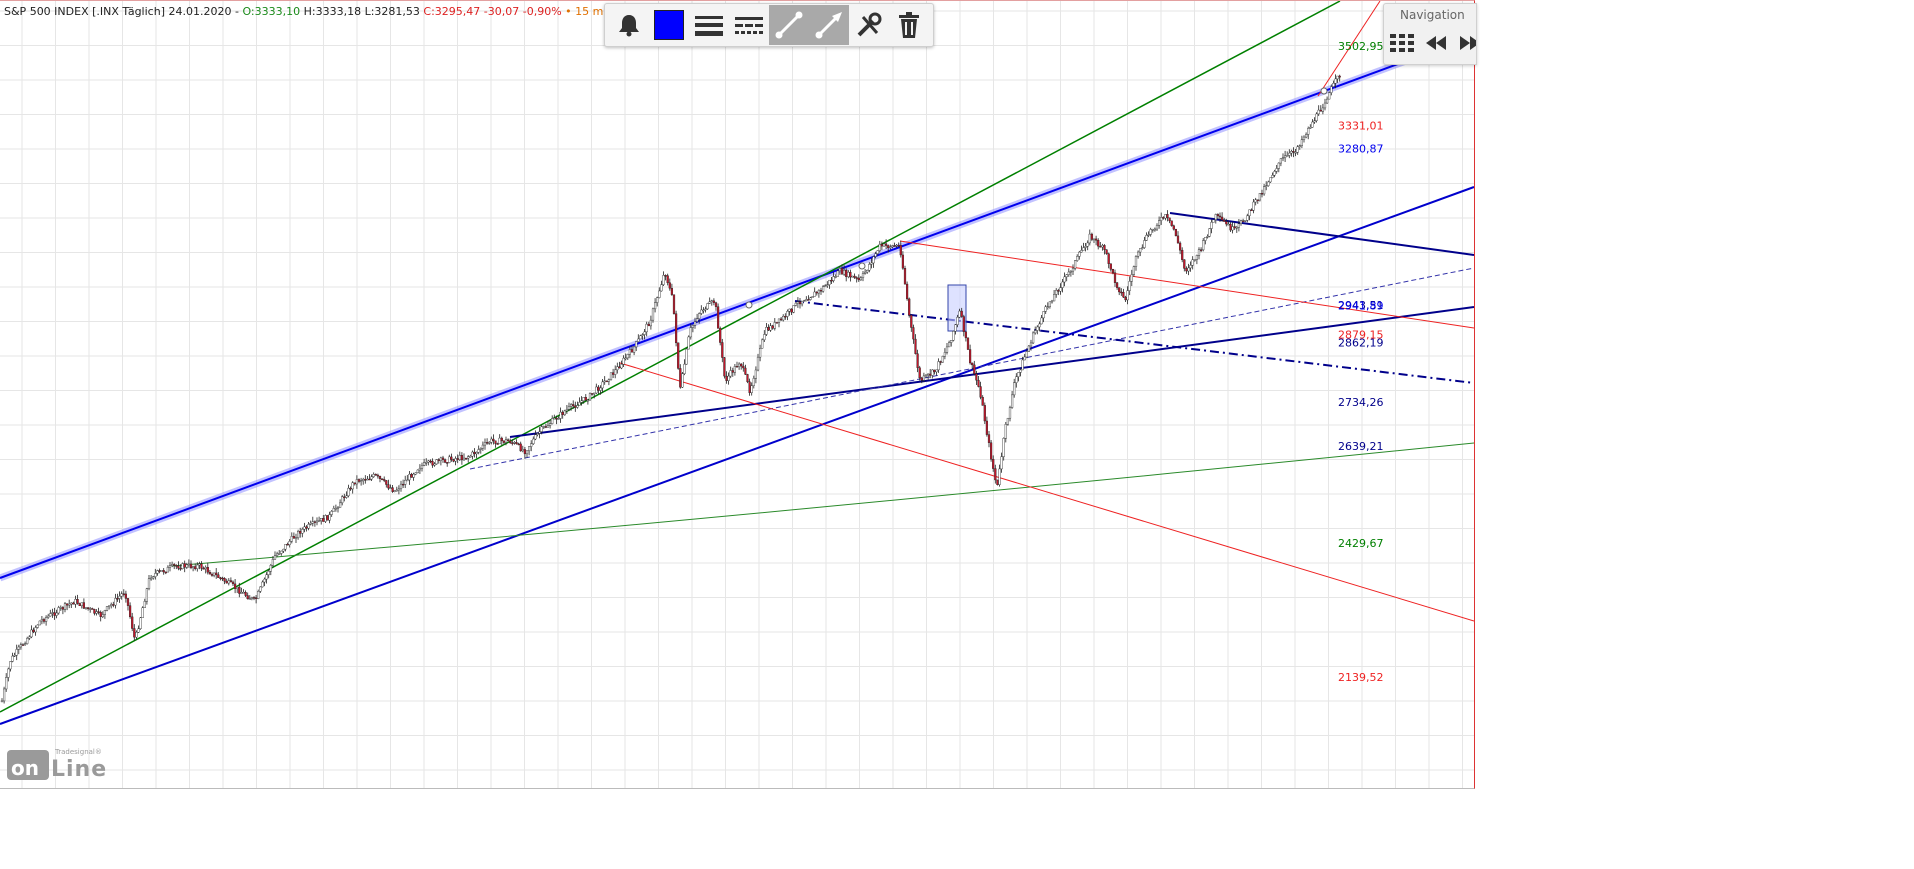 This screenshot has height=869, width=1914. What do you see at coordinates (1402, 43) in the screenshot?
I see `grid-icon` at bounding box center [1402, 43].